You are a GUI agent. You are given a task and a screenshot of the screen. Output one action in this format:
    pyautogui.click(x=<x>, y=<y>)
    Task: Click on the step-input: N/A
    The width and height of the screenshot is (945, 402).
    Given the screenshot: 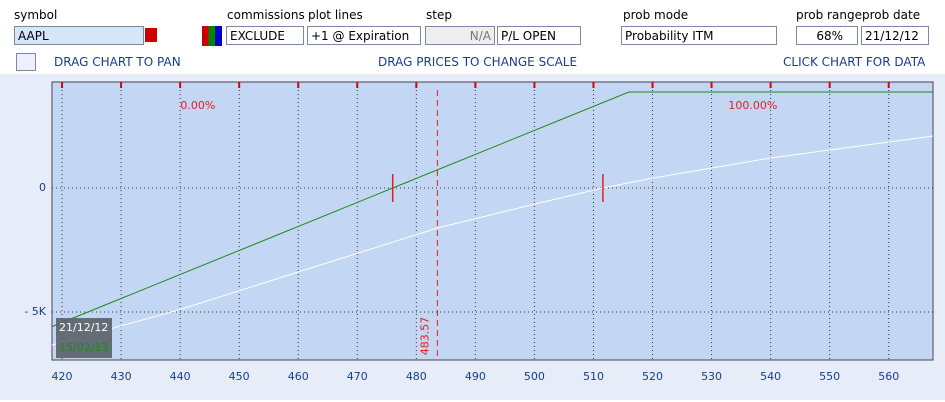 What is the action you would take?
    pyautogui.click(x=460, y=35)
    